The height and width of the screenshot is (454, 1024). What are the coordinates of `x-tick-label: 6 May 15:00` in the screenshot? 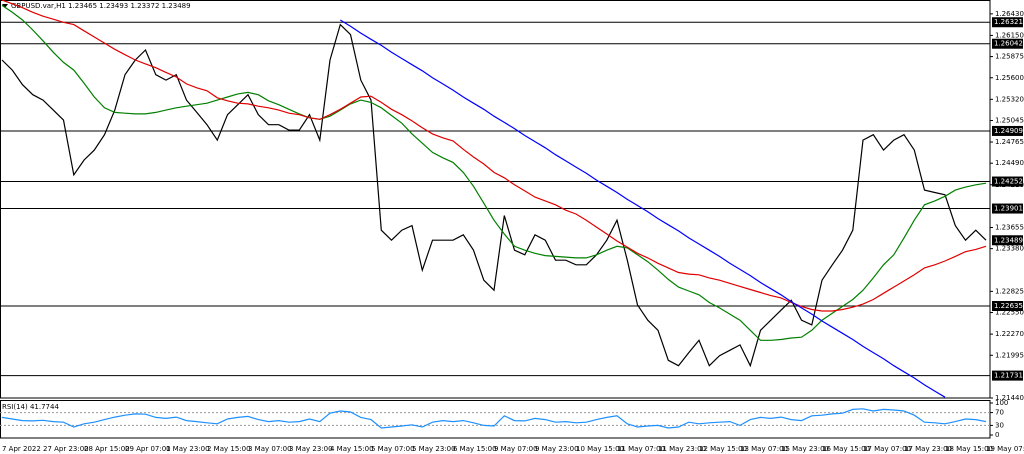 It's located at (475, 449).